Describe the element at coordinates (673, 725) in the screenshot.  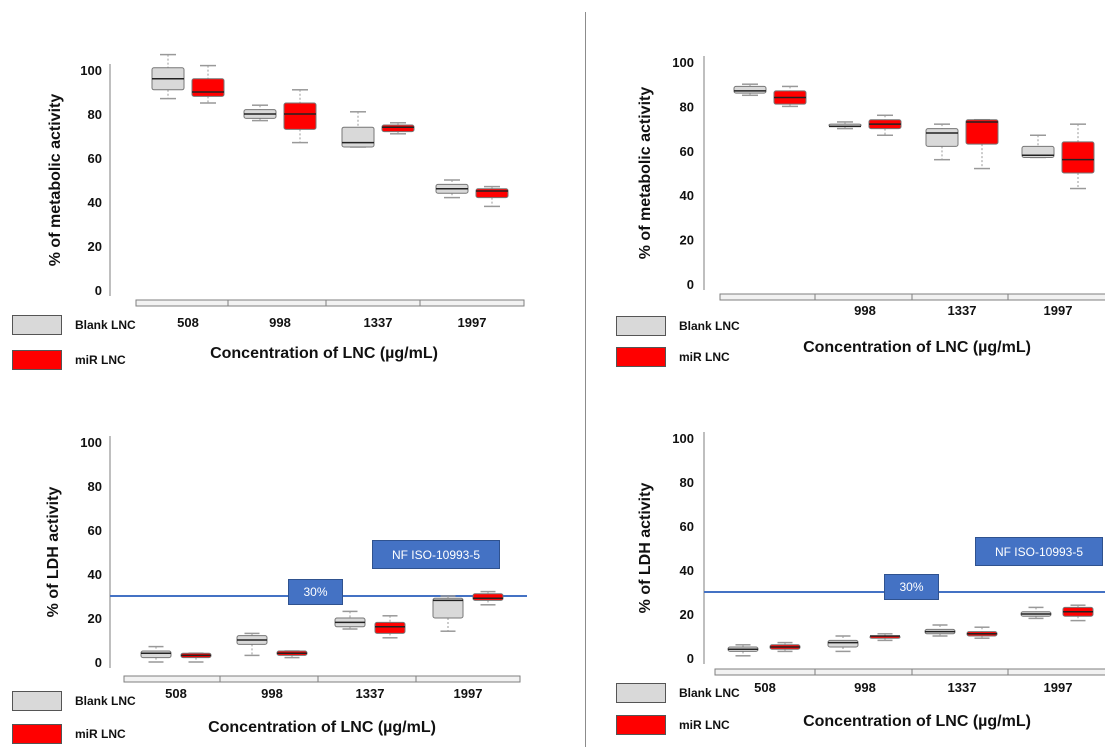
I see `legend-mir-bottom-right: miR LNC` at that location.